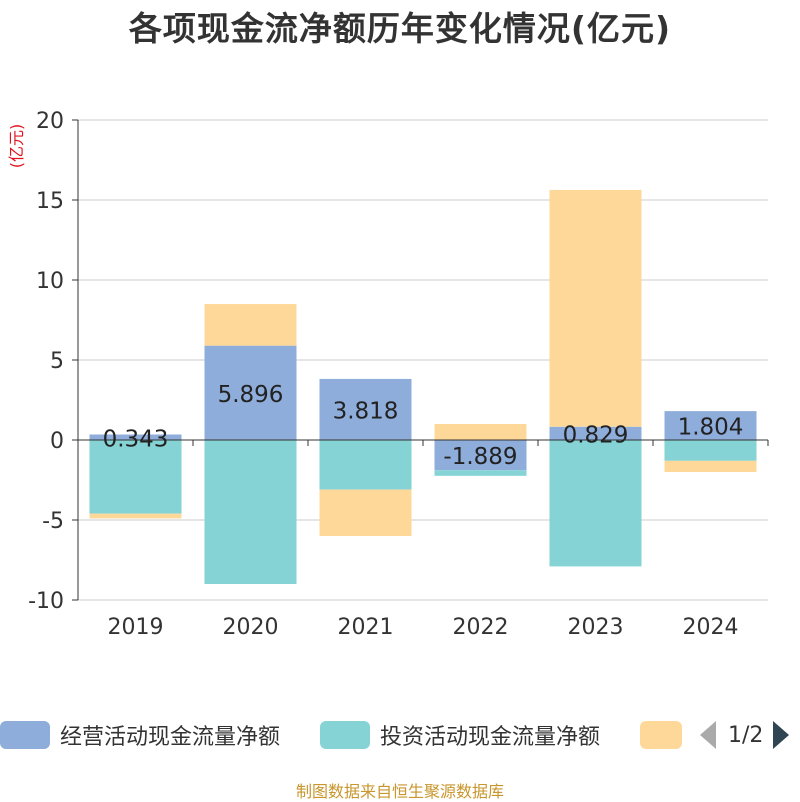  I want to click on bar-series0-2020, so click(250, 392).